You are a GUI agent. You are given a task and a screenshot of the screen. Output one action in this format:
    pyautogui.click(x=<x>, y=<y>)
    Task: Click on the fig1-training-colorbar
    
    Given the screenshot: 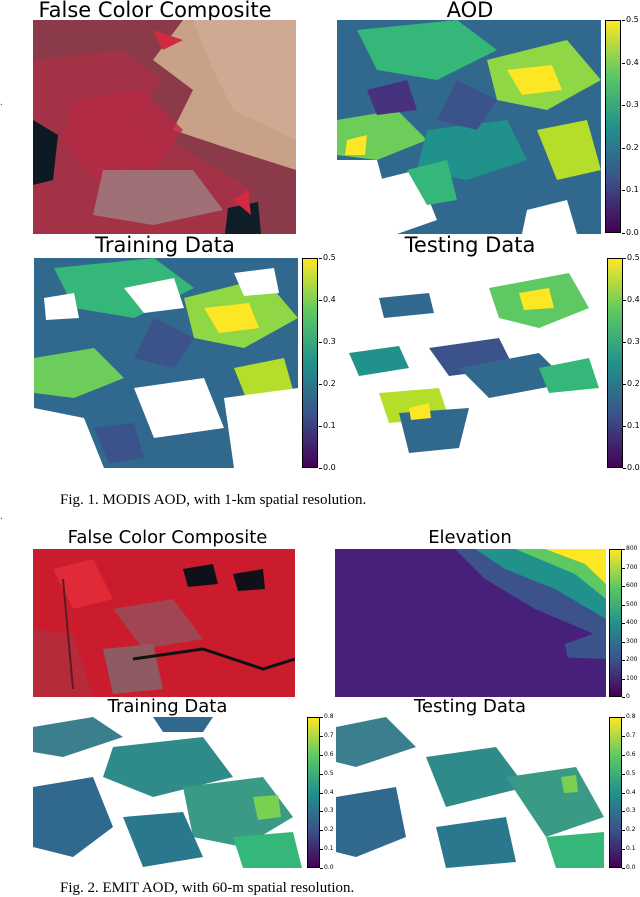 What is the action you would take?
    pyautogui.click(x=310, y=363)
    